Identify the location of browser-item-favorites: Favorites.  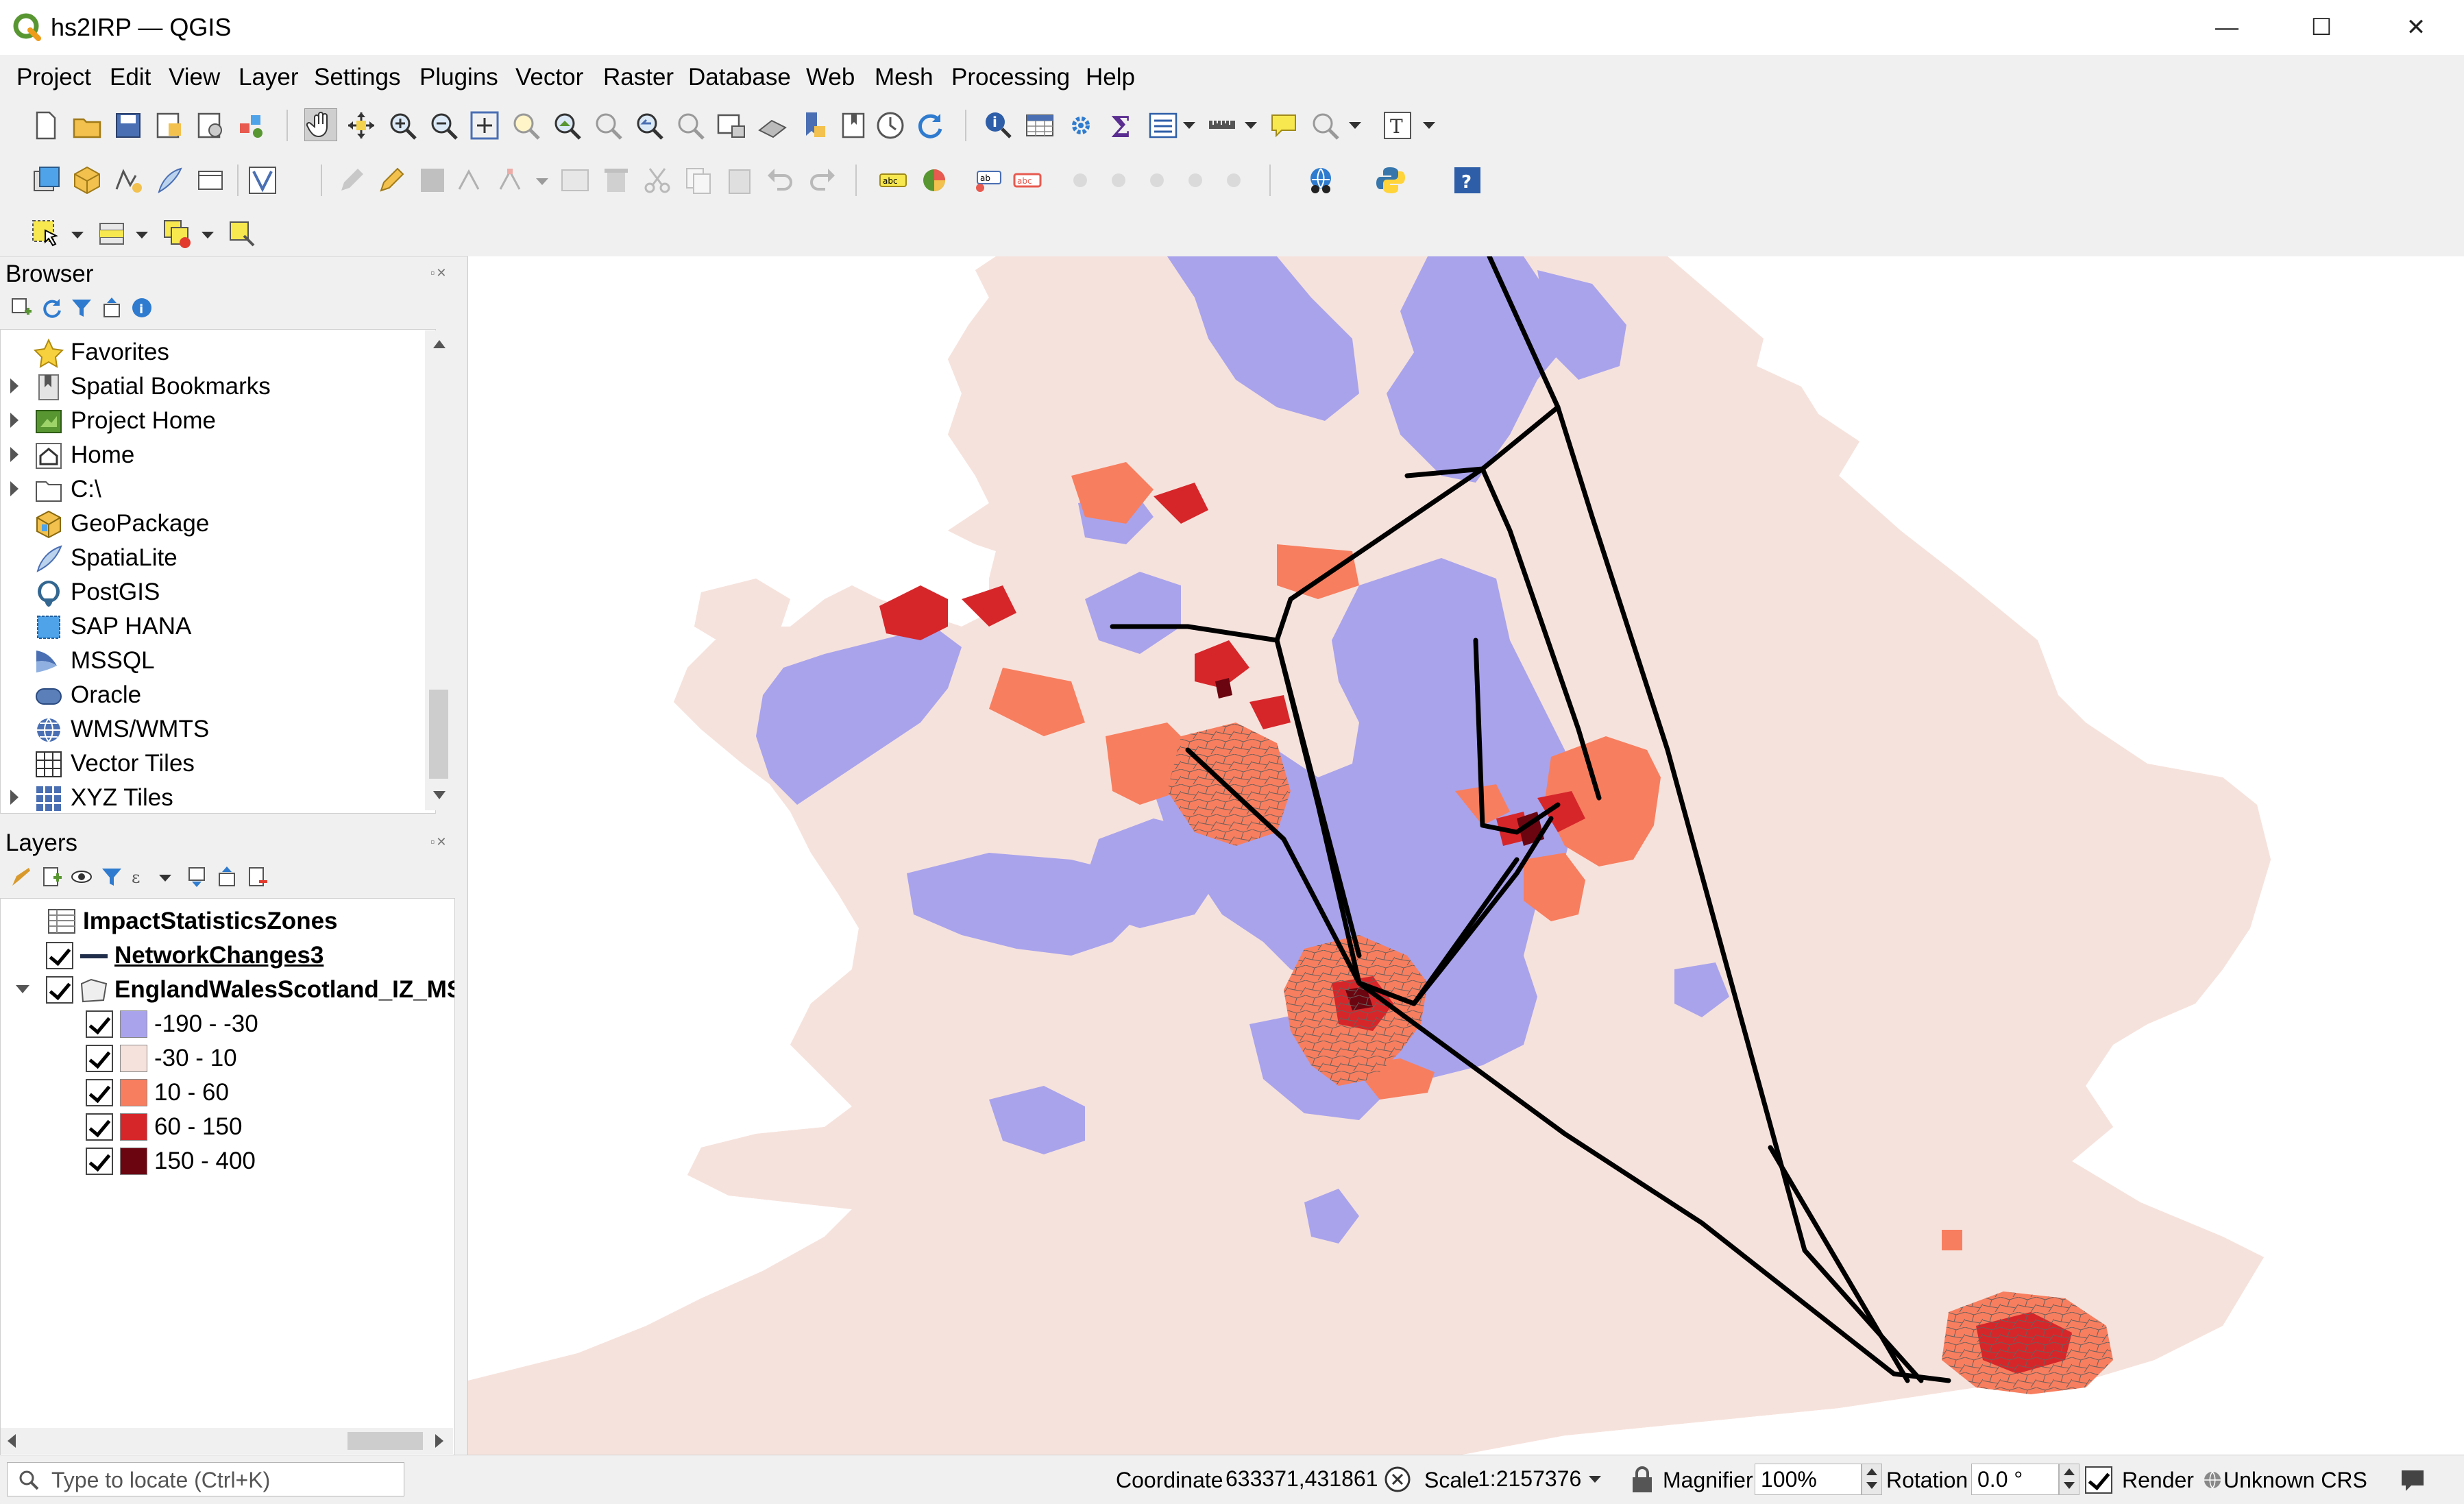
(210, 352).